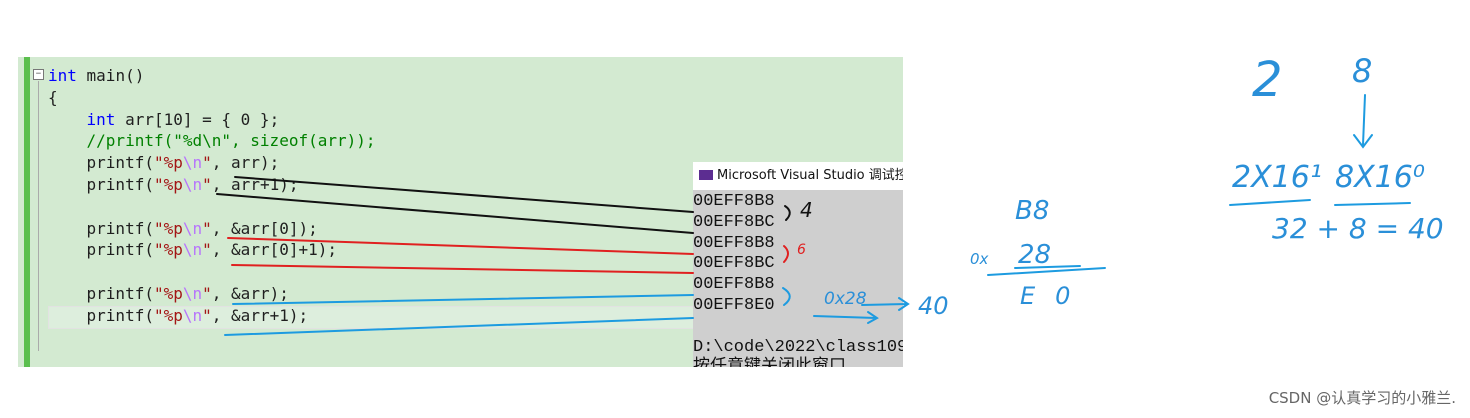  What do you see at coordinates (1035, 255) in the screenshot?
I see `annotation: 28` at bounding box center [1035, 255].